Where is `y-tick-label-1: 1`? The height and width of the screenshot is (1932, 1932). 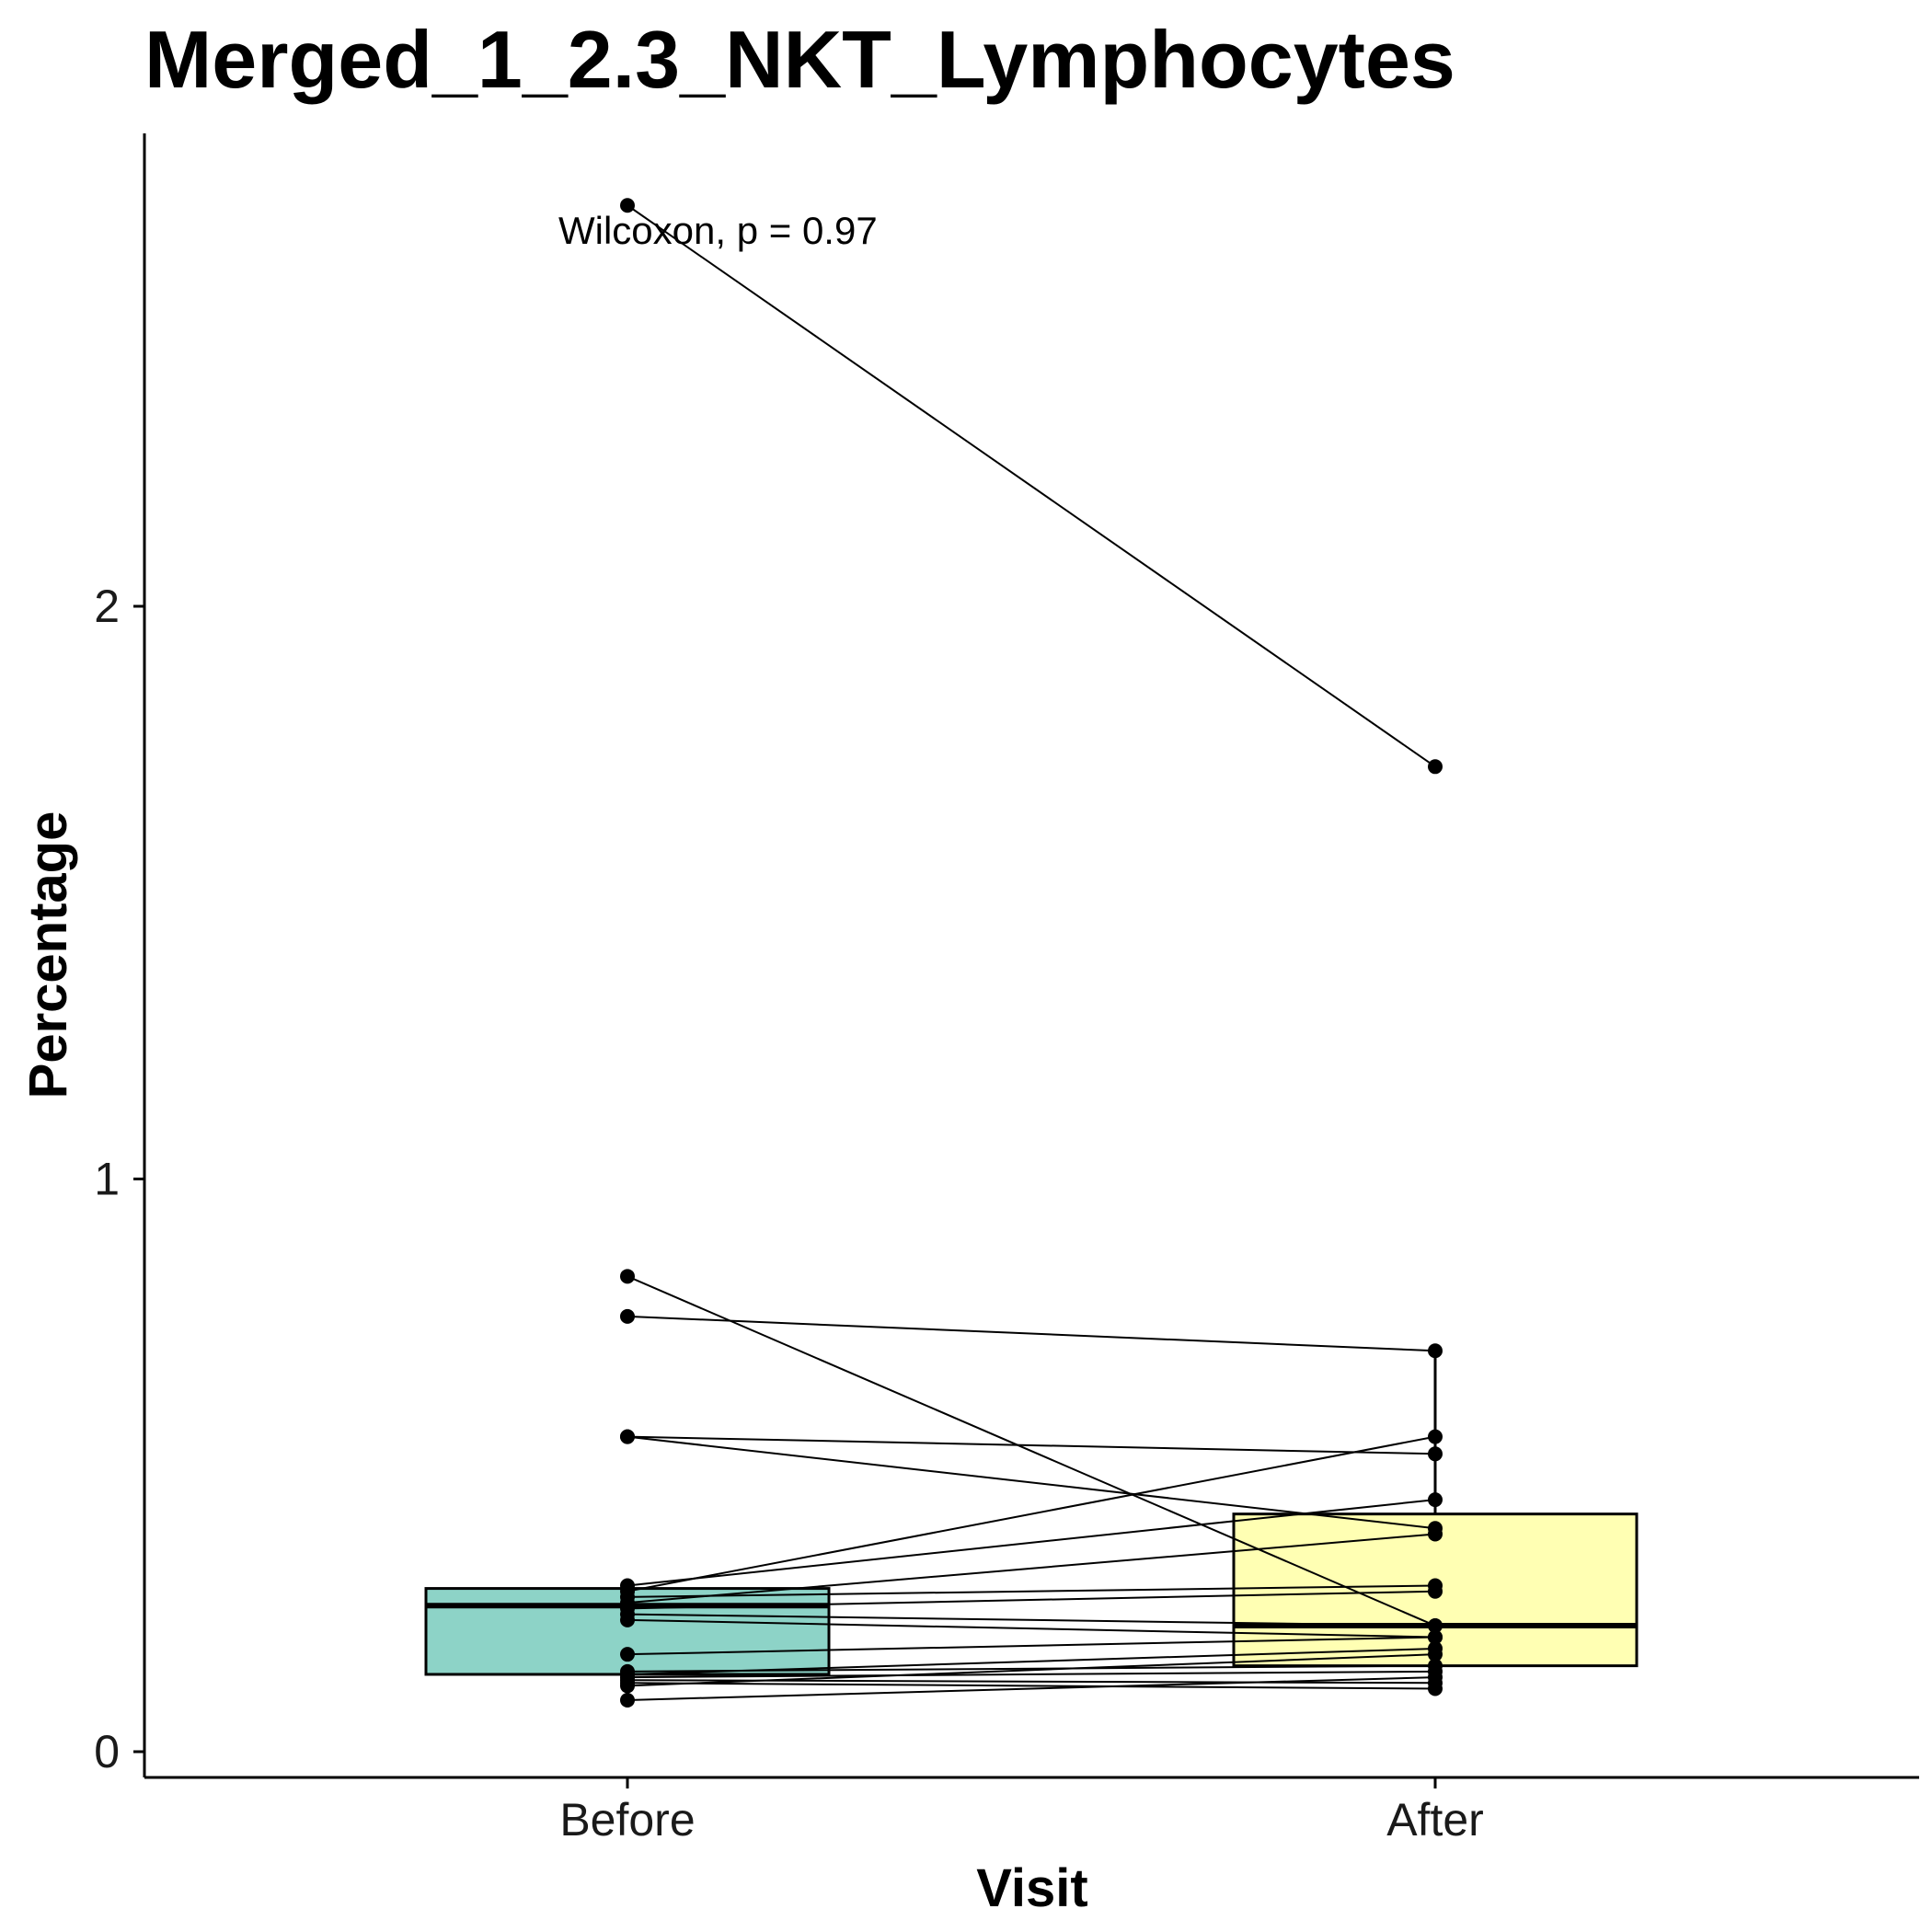
y-tick-label-1: 1 is located at coordinates (107, 1179).